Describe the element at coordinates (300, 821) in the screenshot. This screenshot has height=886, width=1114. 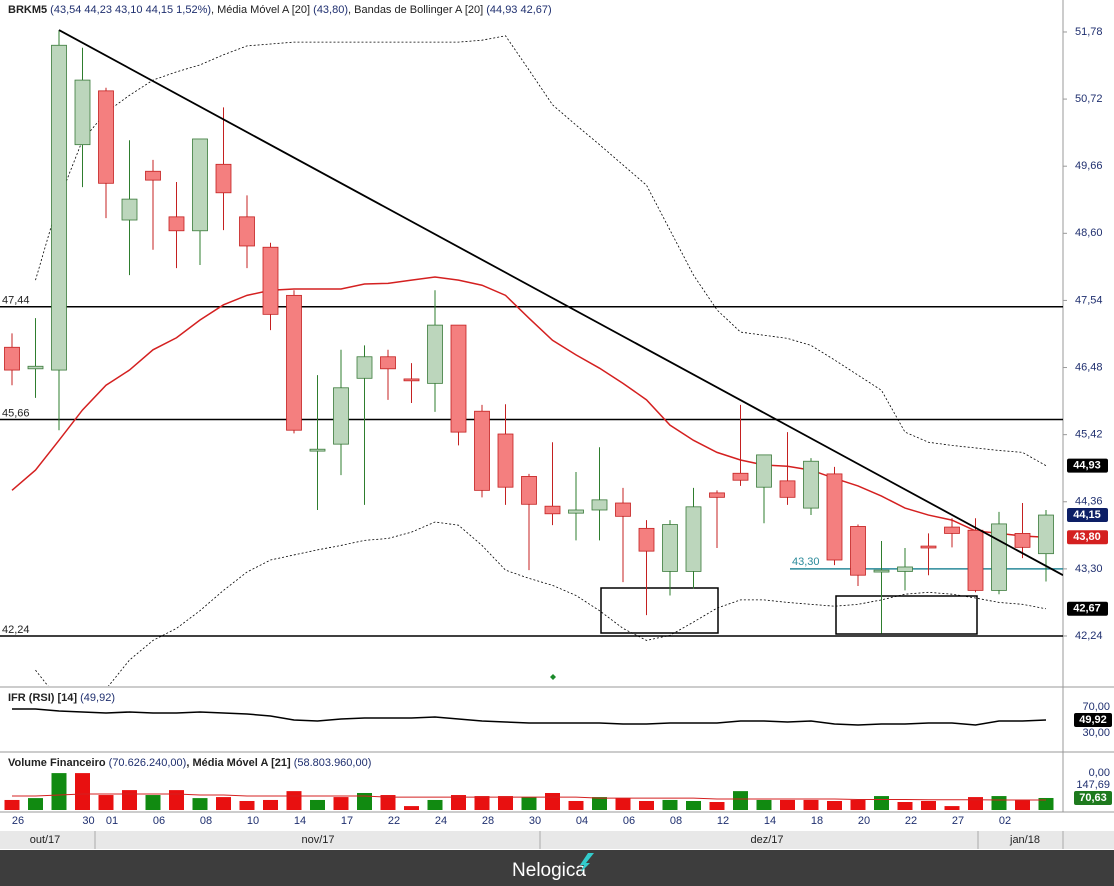
I see `x-tick-label: 14` at that location.